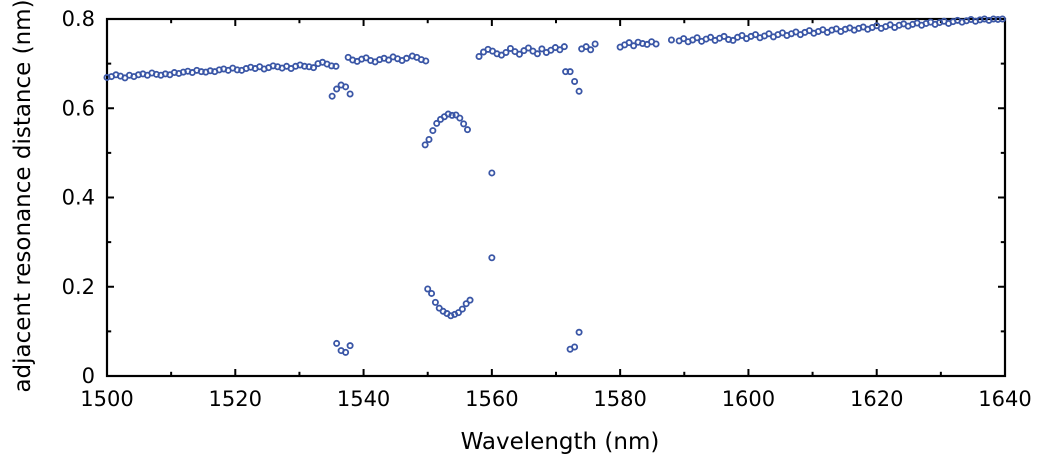 The image size is (1037, 463). Describe the element at coordinates (491, 399) in the screenshot. I see `x-tick-label: 1560` at that location.